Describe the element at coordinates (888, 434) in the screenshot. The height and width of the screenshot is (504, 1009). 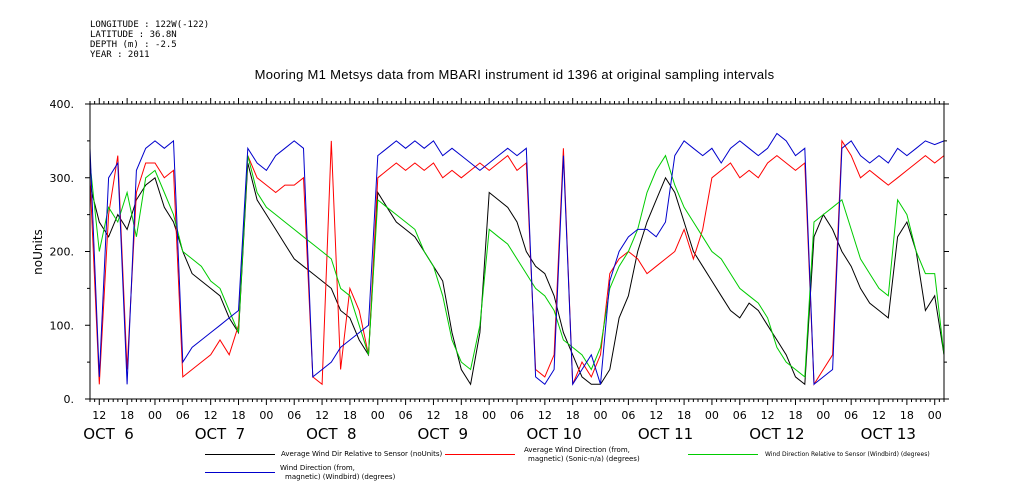
I see `date-label: OCT 13` at that location.